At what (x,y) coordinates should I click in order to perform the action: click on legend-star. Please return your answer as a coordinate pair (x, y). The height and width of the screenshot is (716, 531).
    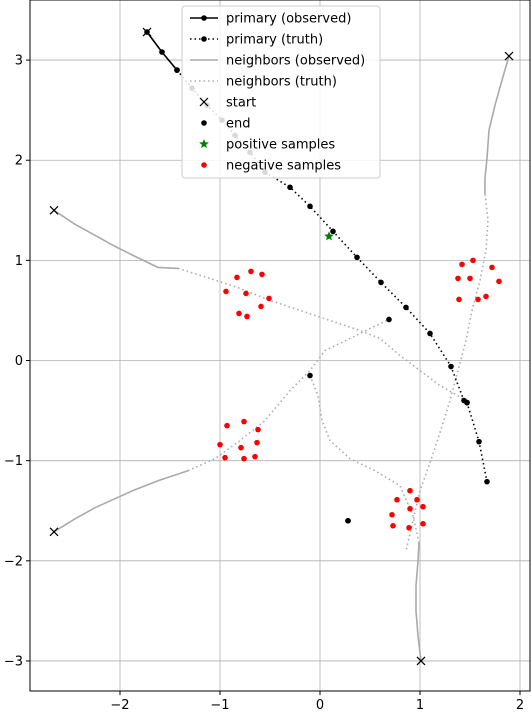
    Looking at the image, I should click on (204, 143).